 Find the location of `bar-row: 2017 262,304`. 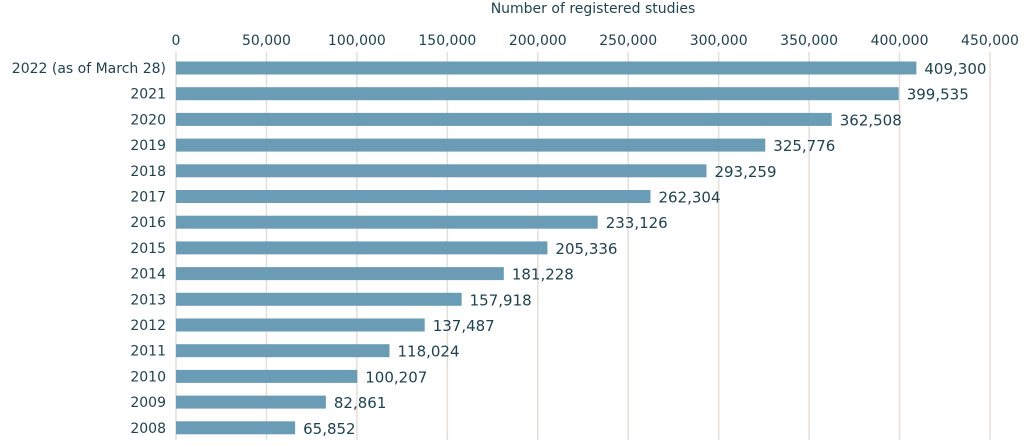

bar-row: 2017 262,304 is located at coordinates (425, 198).